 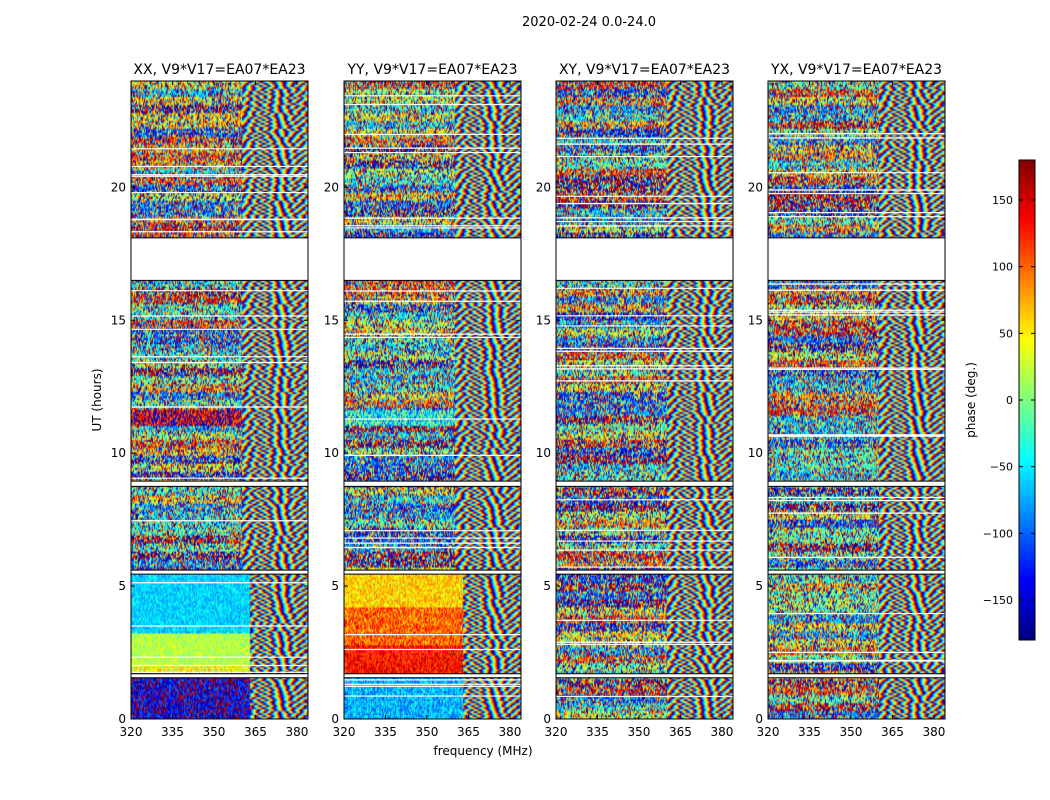 What do you see at coordinates (1002, 200) in the screenshot?
I see `colorbar-tick-label: 150` at bounding box center [1002, 200].